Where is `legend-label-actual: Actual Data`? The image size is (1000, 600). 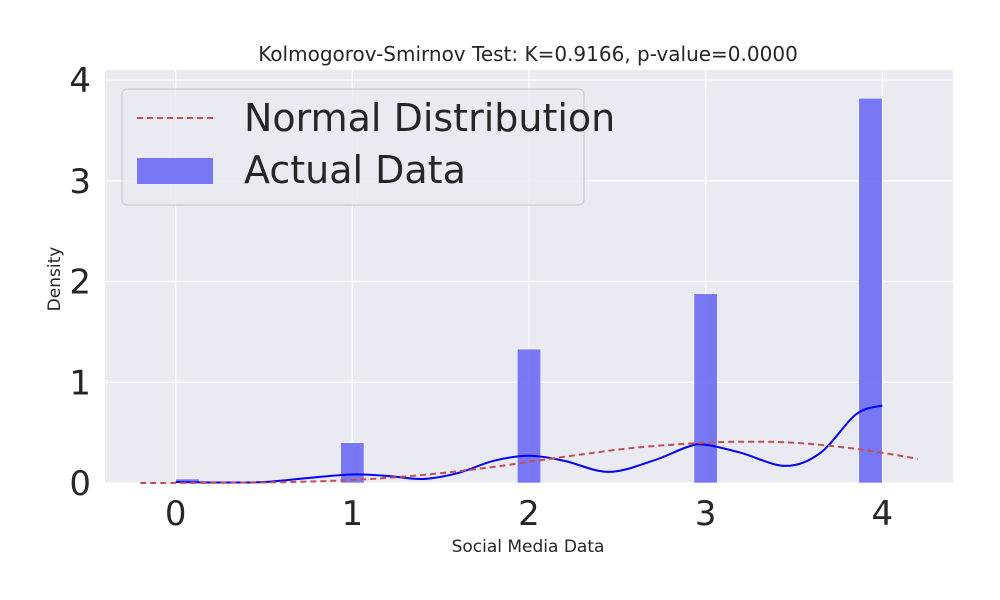 legend-label-actual: Actual Data is located at coordinates (355, 170).